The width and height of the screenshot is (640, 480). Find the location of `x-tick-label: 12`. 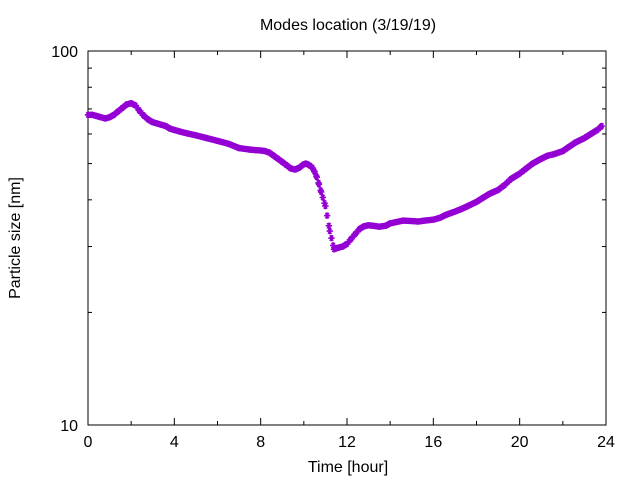

x-tick-label: 12 is located at coordinates (347, 442).